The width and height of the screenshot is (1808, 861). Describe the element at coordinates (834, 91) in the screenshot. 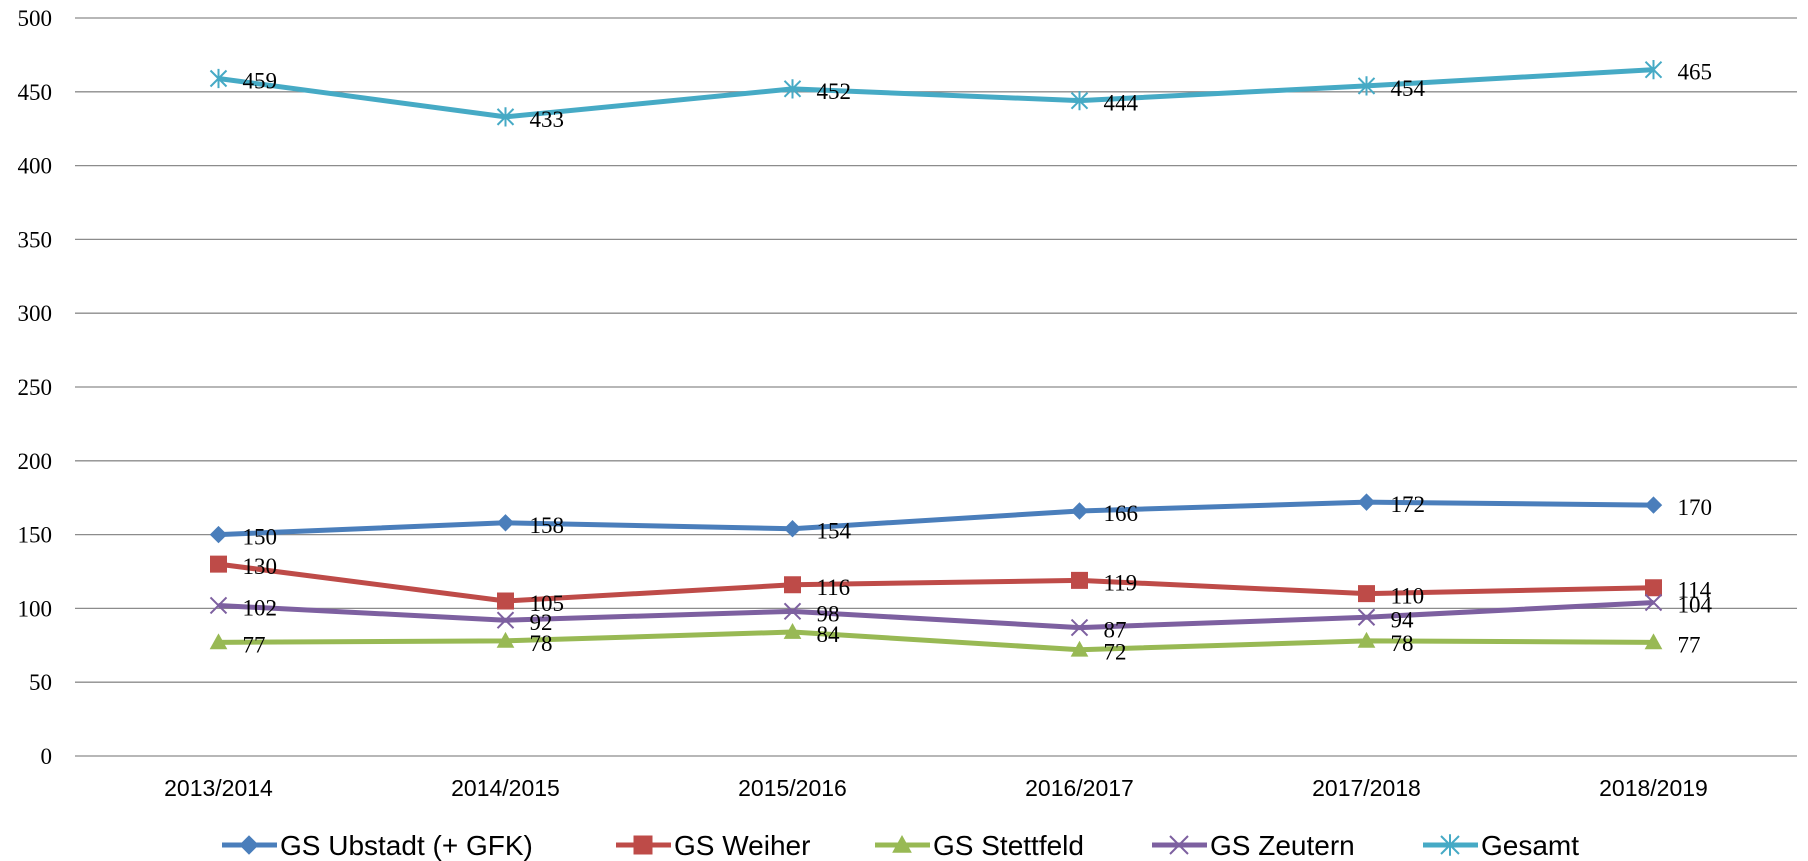

I see `data-label: 452` at that location.